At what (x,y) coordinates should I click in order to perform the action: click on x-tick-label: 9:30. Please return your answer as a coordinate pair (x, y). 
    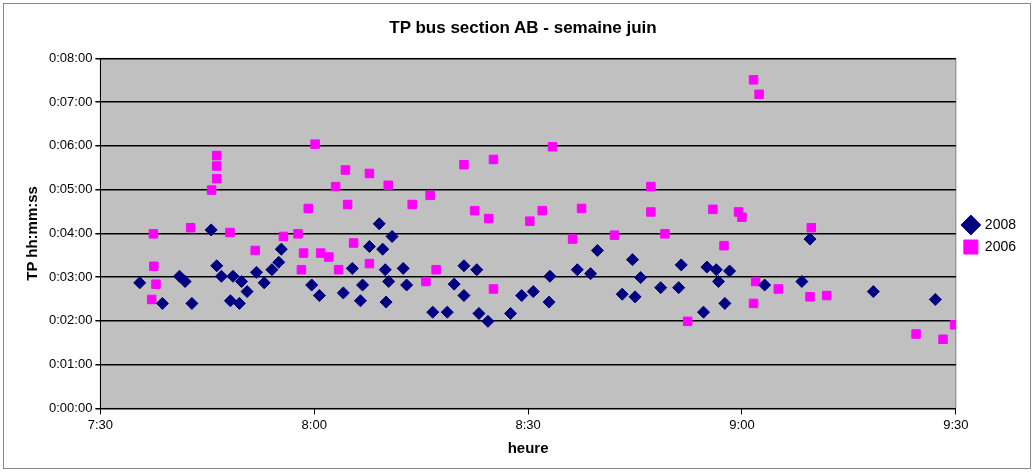
    Looking at the image, I should click on (956, 424).